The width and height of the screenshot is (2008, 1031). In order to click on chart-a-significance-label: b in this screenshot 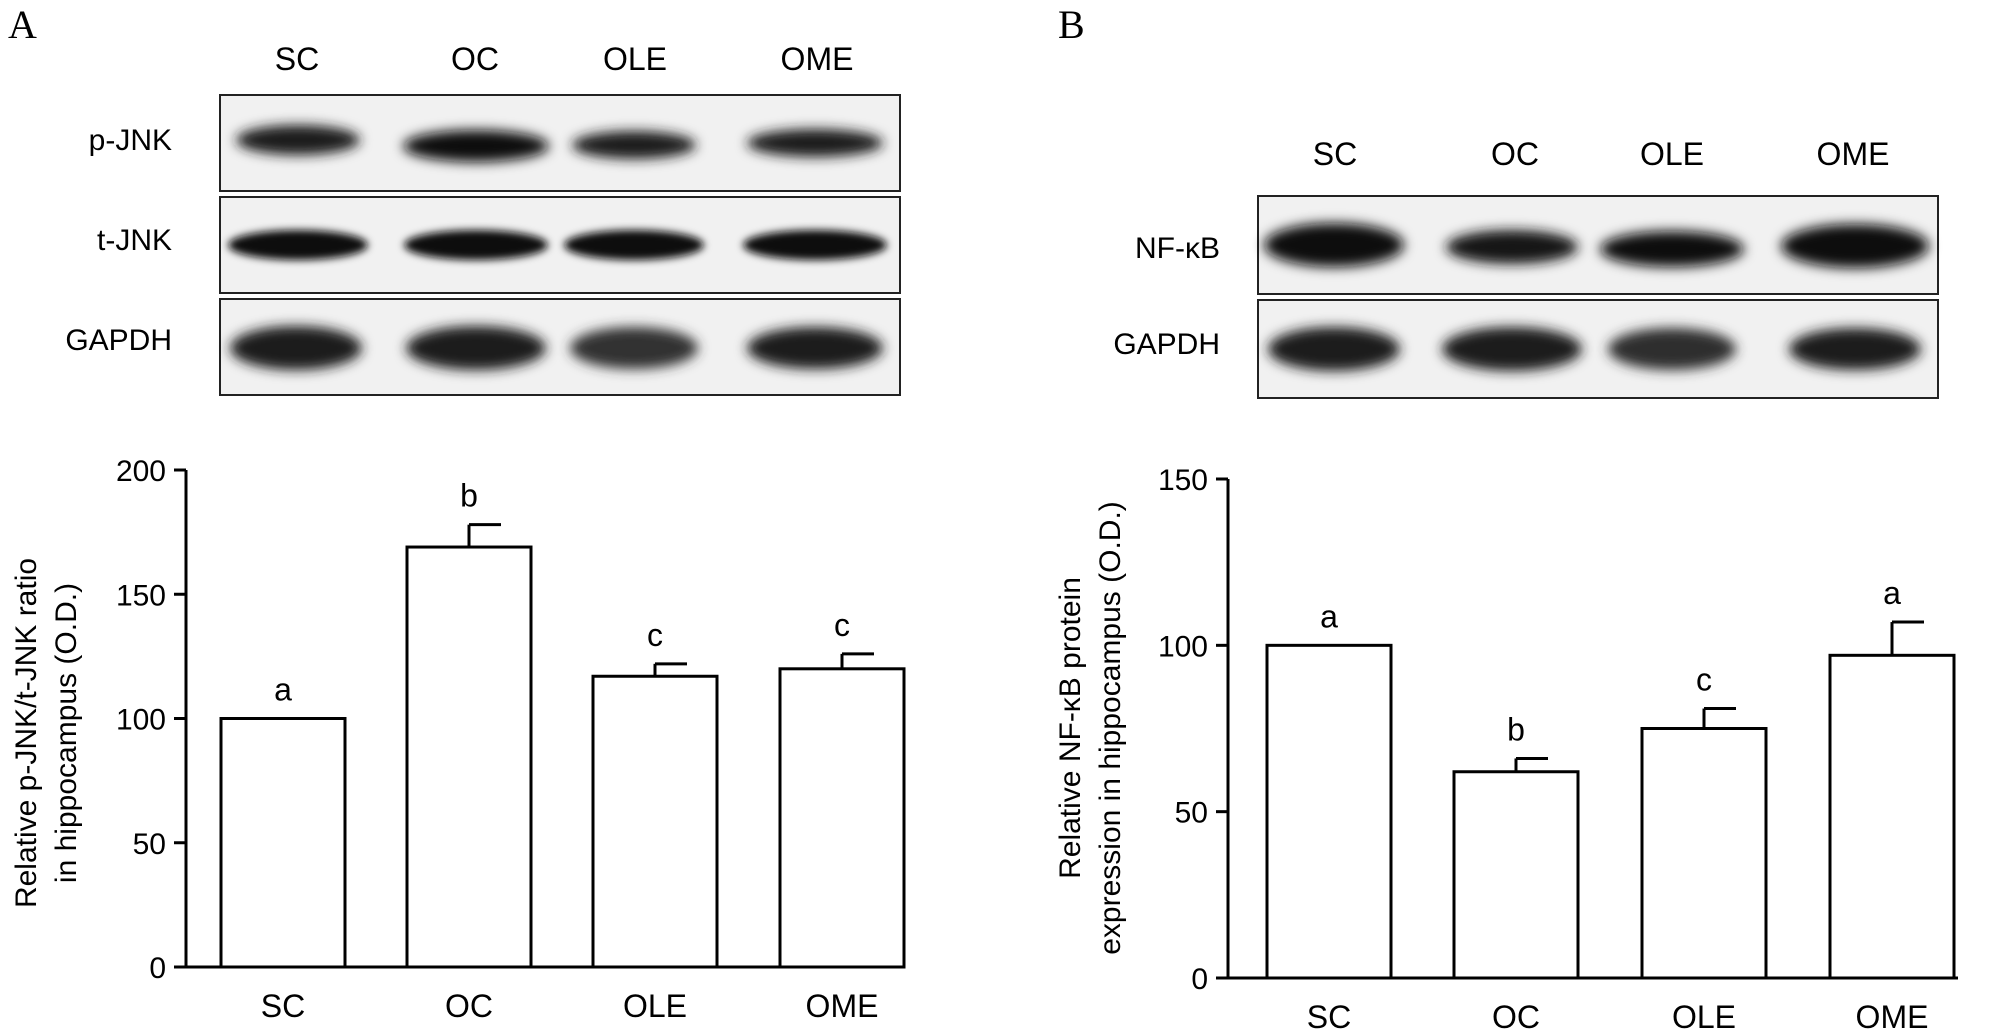, I will do `click(469, 496)`.